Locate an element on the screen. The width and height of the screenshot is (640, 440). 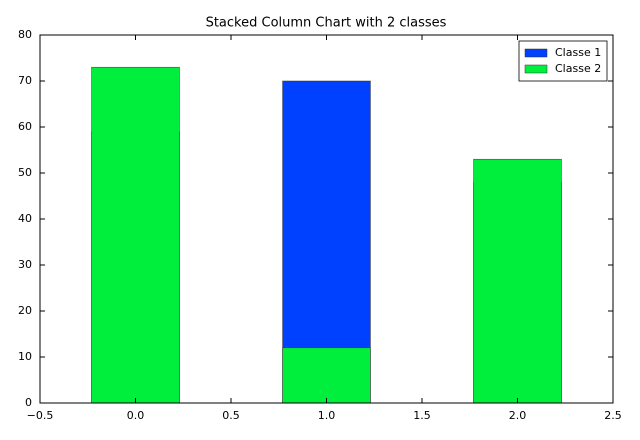
x-tick-label: 1.5 is located at coordinates (422, 415).